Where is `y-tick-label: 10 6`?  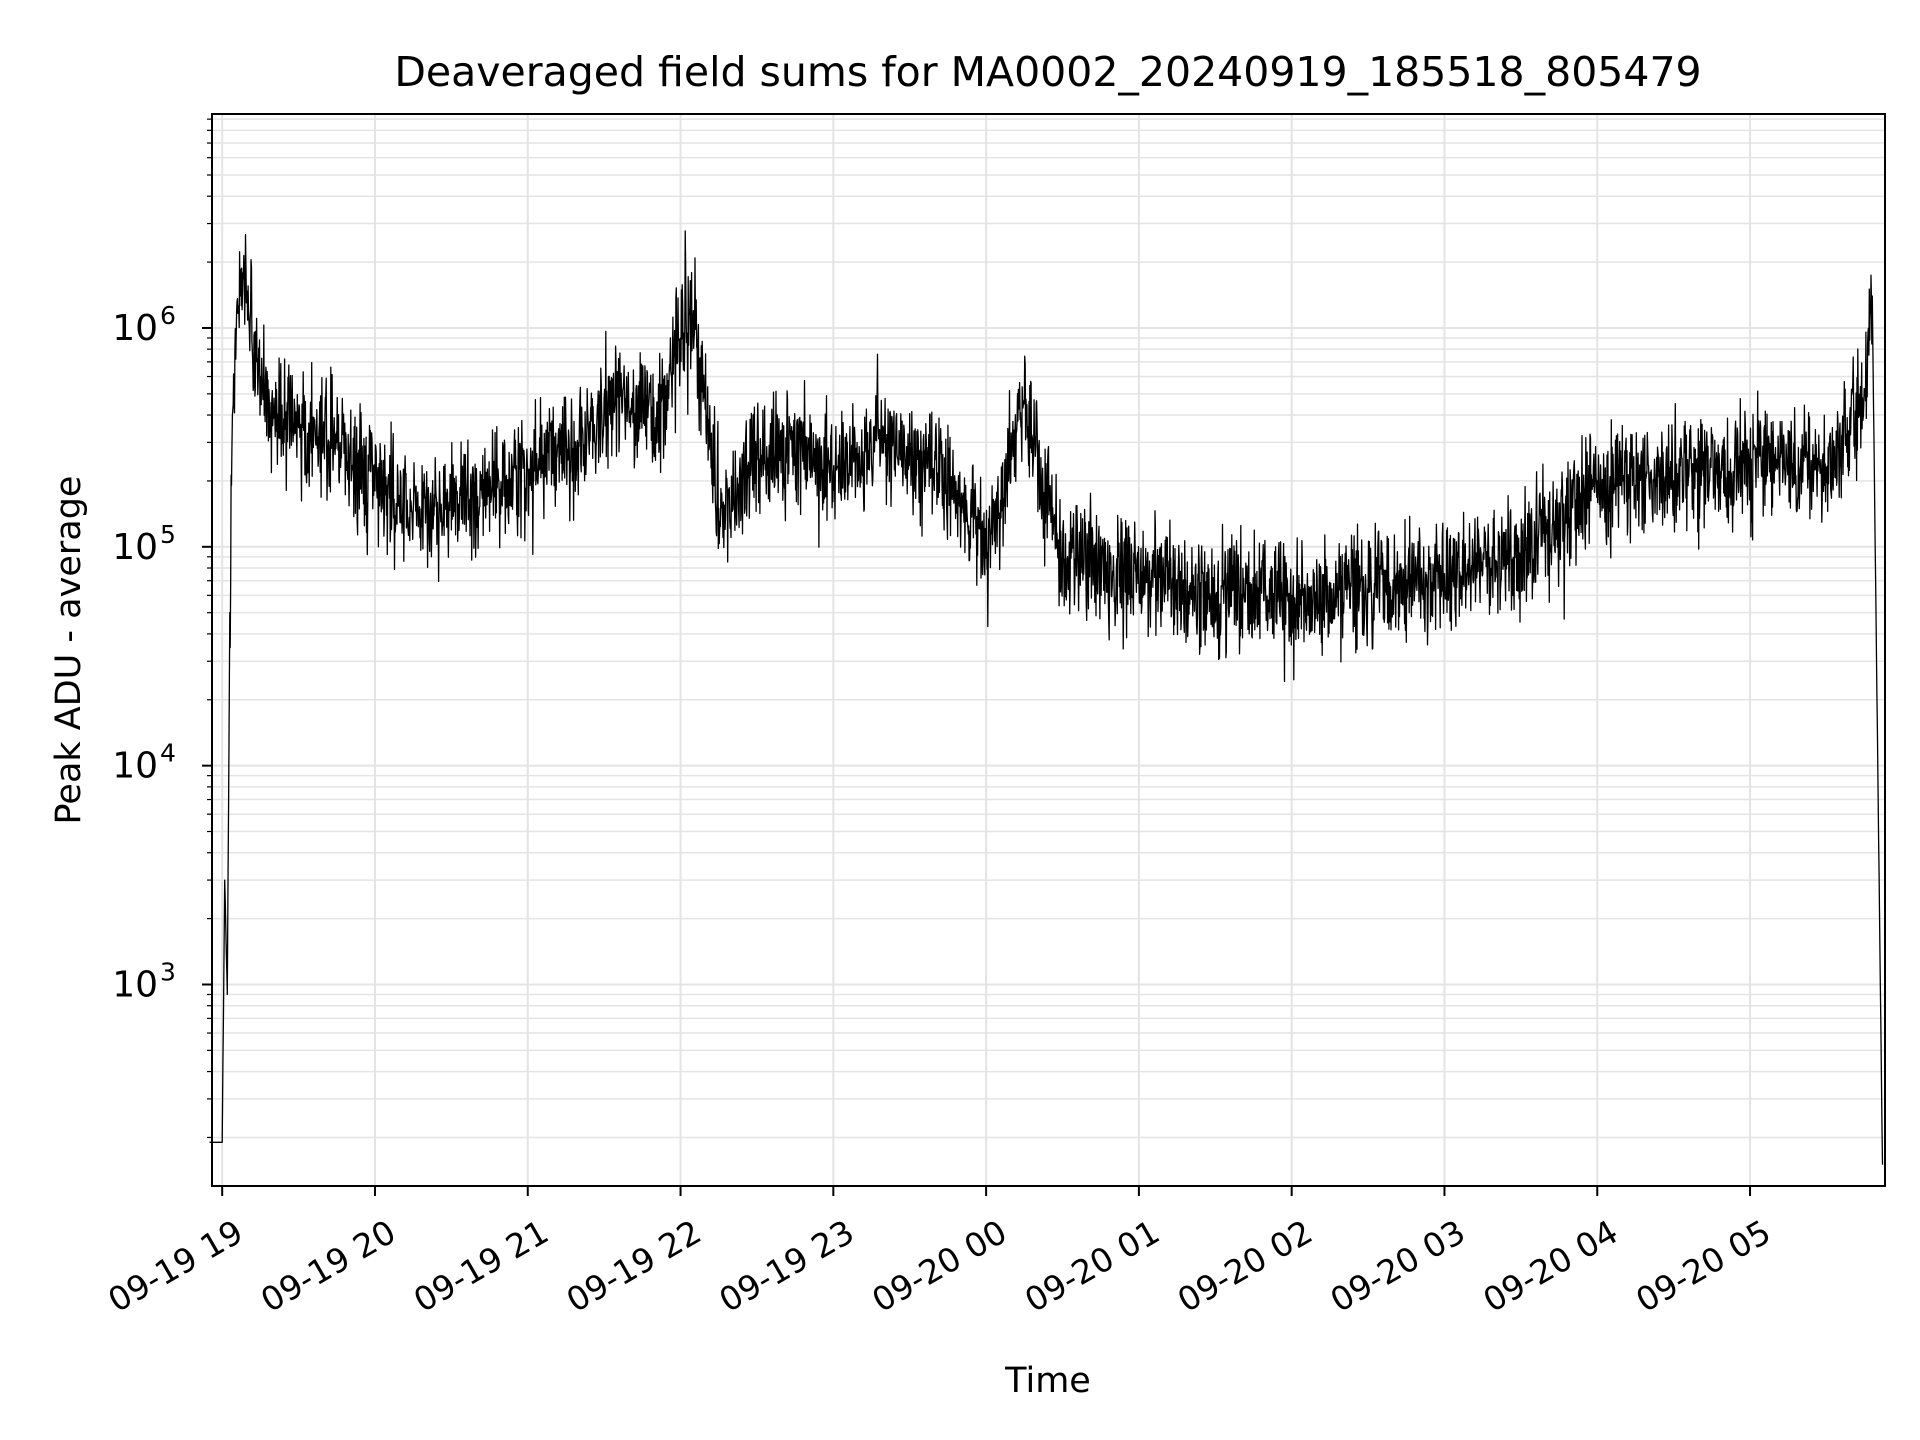
y-tick-label: 10 6 is located at coordinates (144, 325).